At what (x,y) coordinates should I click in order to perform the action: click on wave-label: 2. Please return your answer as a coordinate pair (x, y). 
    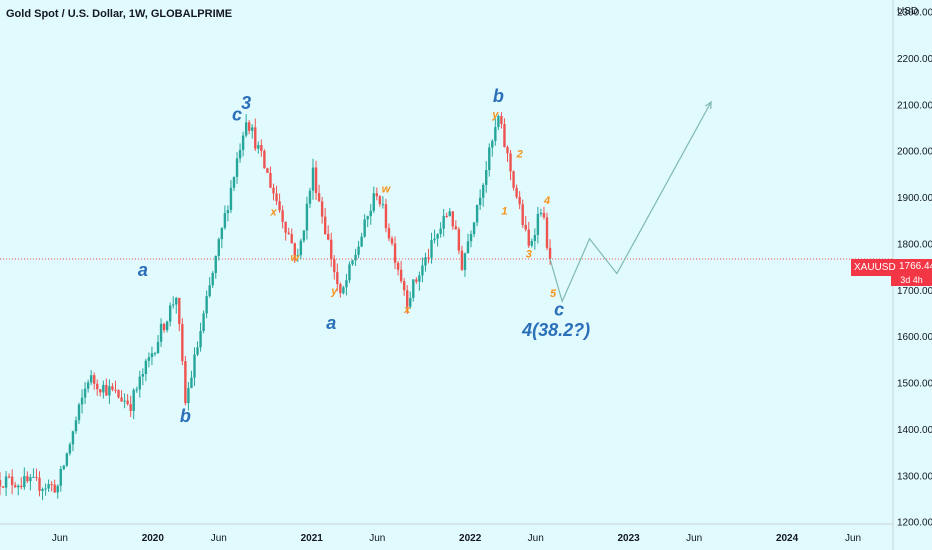
    Looking at the image, I should click on (519, 155).